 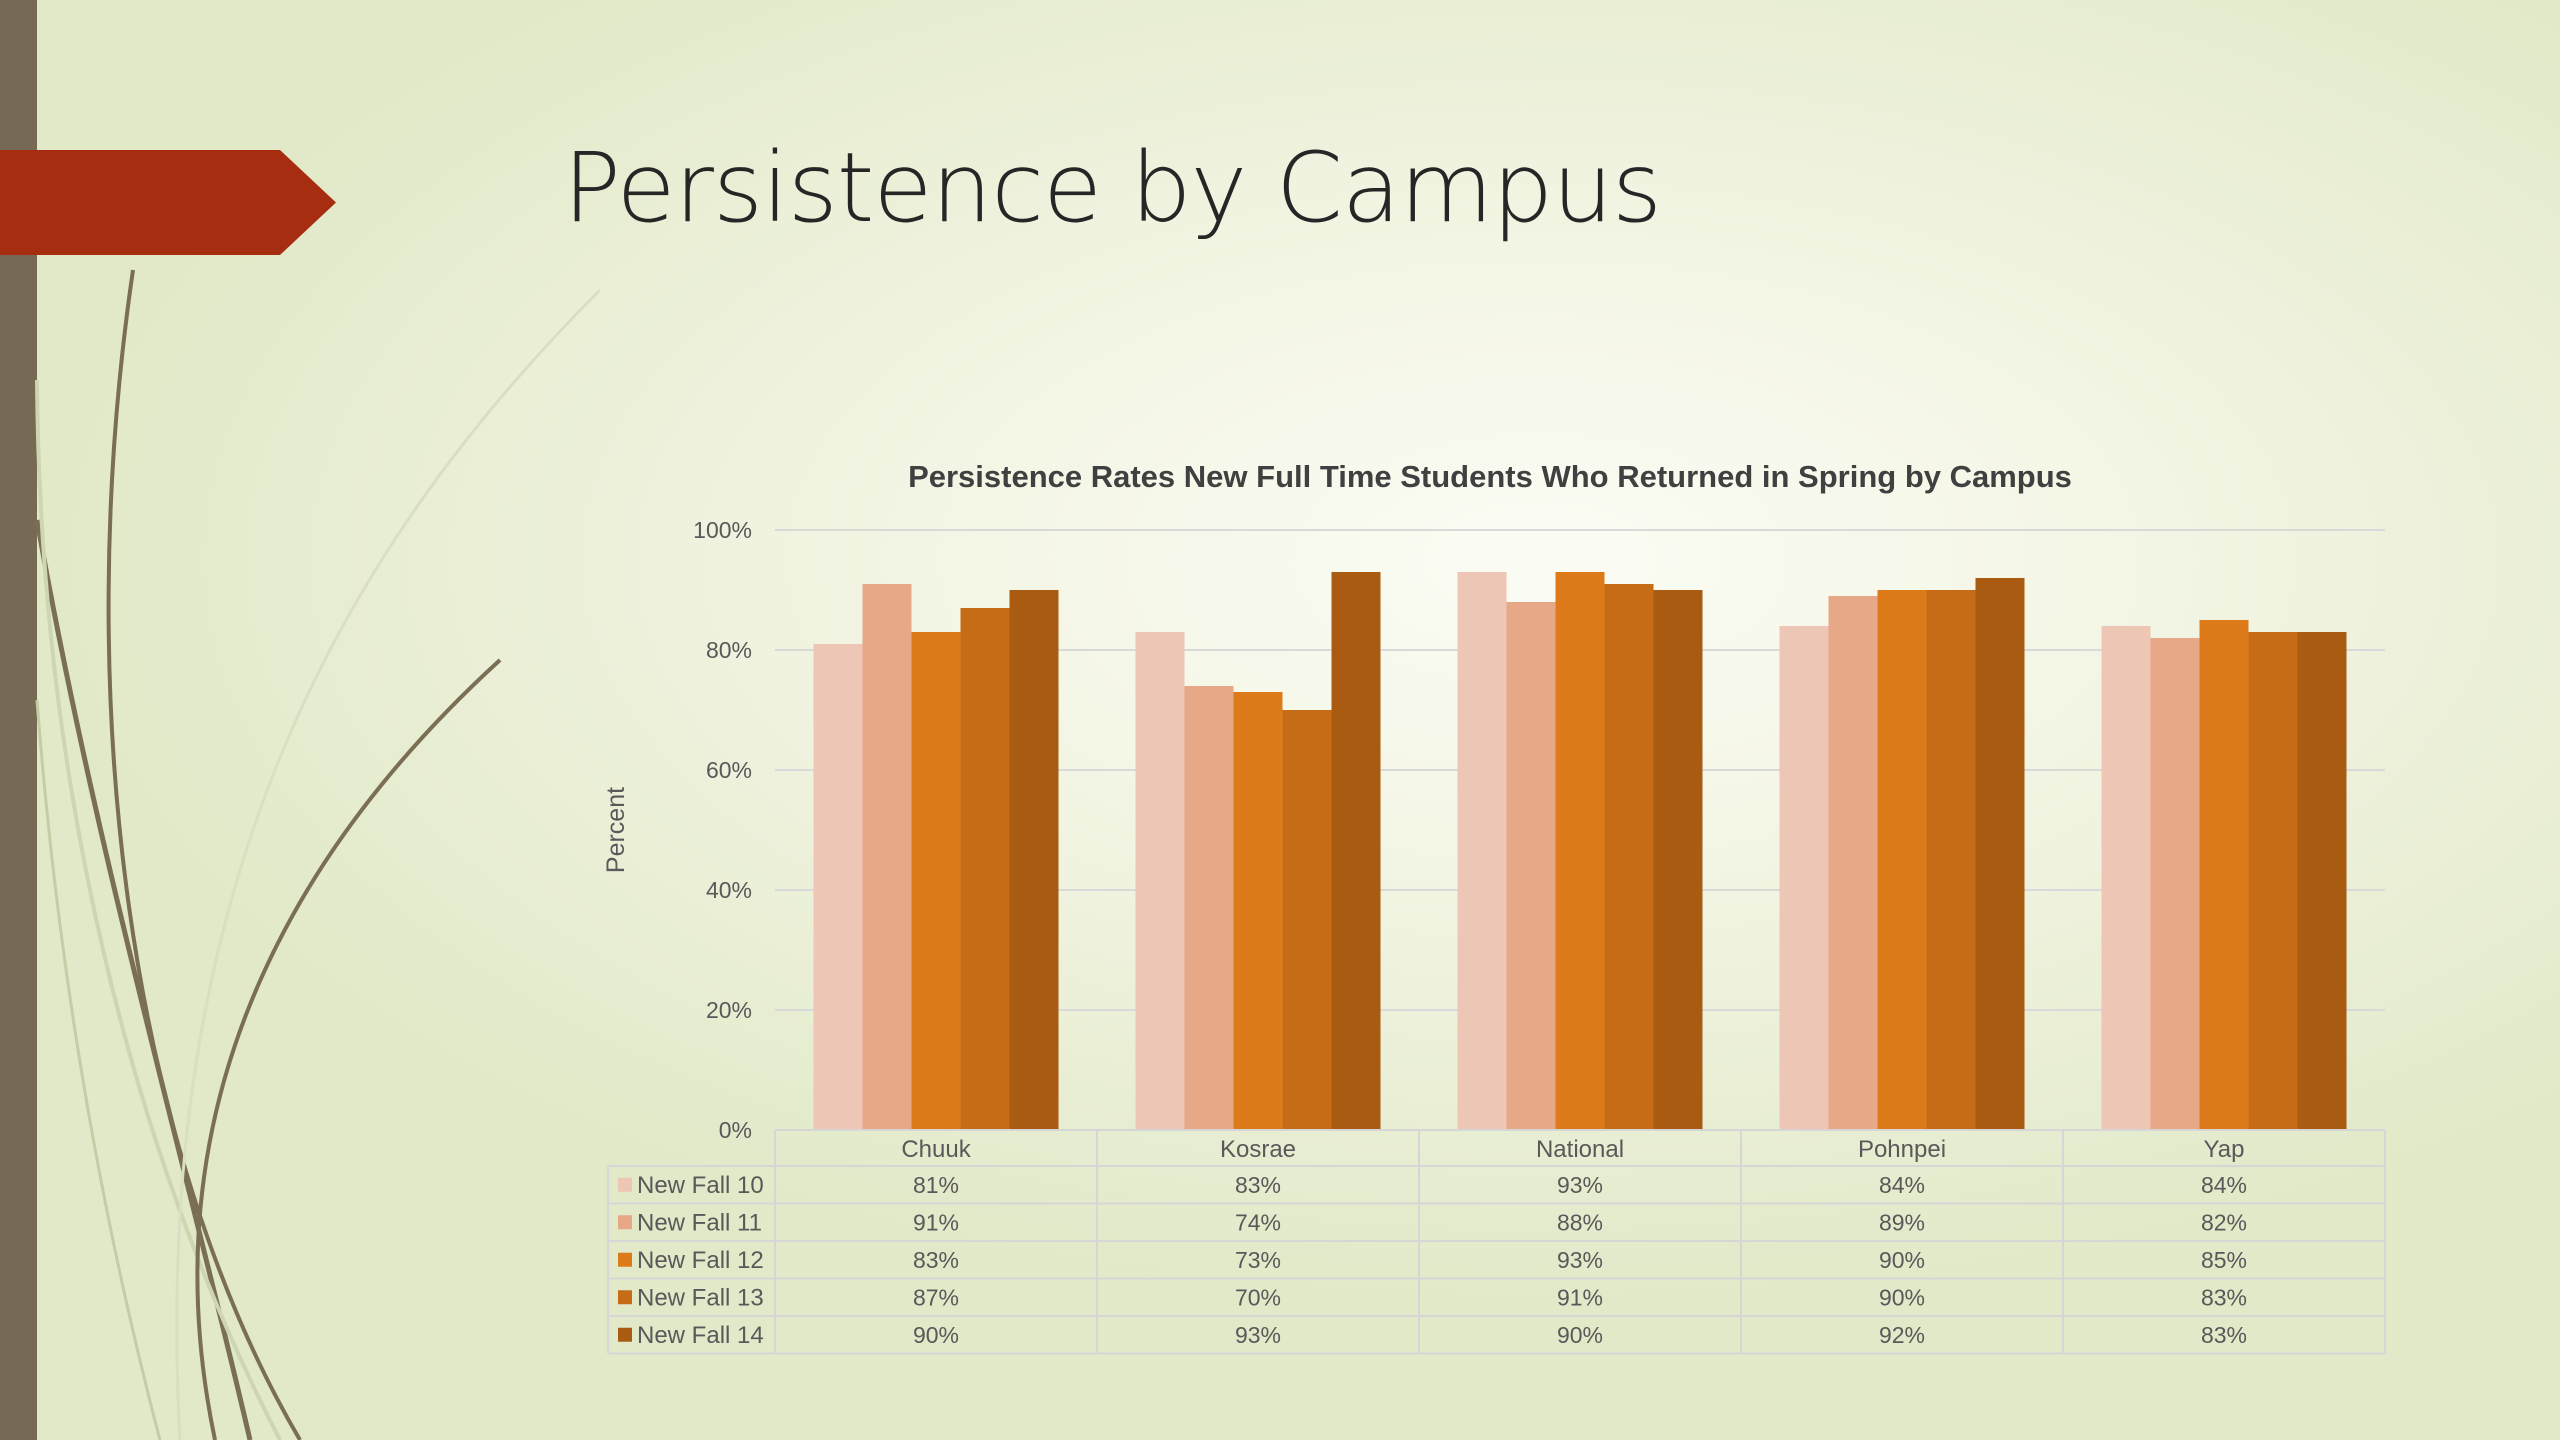 What do you see at coordinates (729, 1010) in the screenshot?
I see `y-tick-label: 20%` at bounding box center [729, 1010].